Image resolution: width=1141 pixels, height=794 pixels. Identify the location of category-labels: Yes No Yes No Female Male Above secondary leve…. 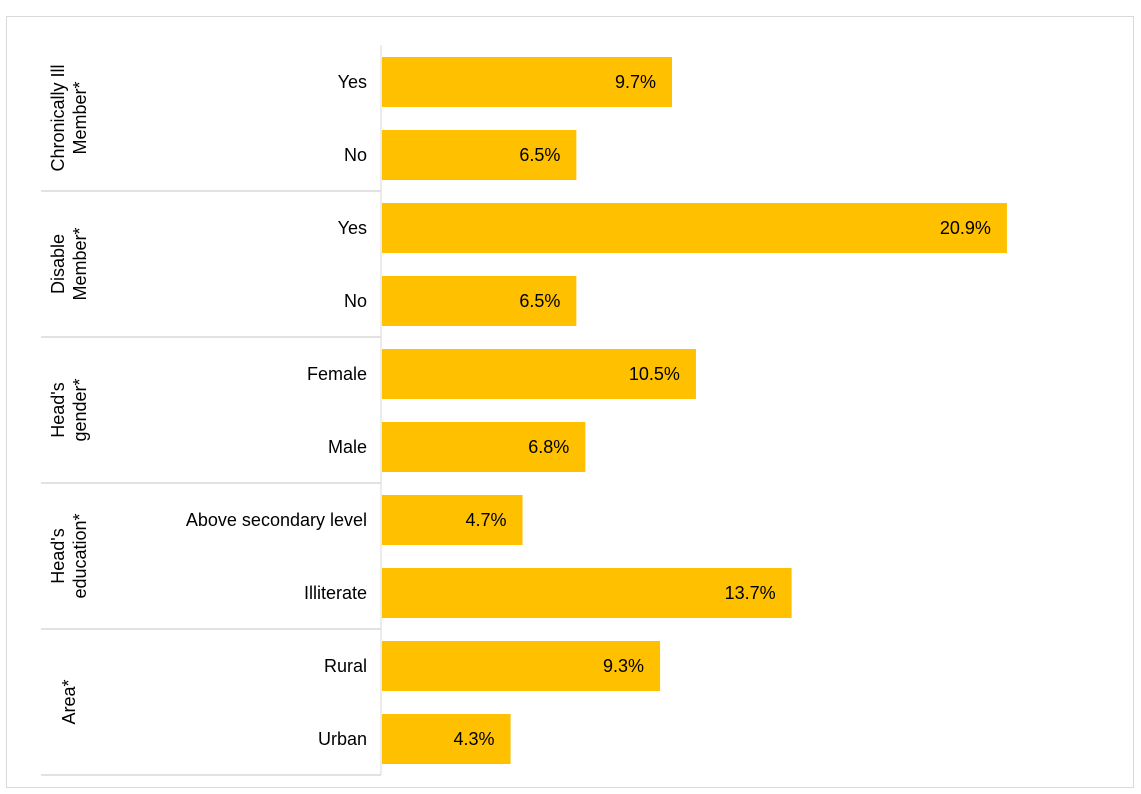
(276, 410).